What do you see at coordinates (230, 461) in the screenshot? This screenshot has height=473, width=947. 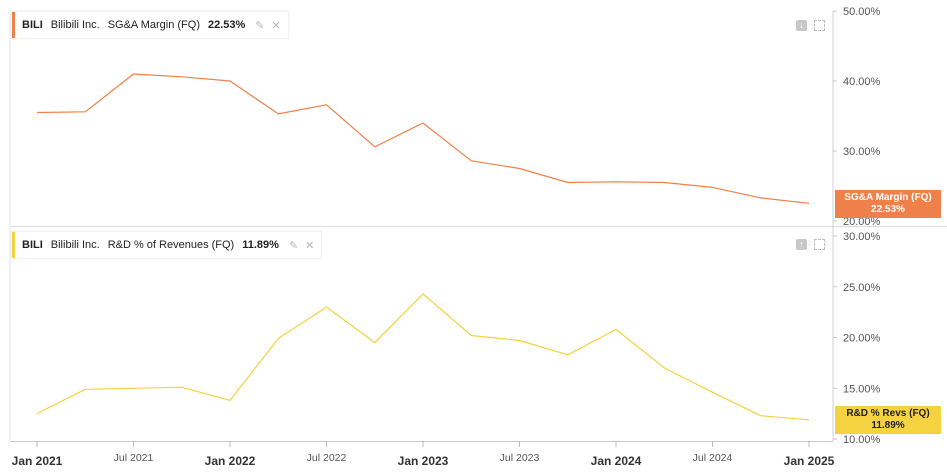 I see `x-tick-label: Jan 2022` at bounding box center [230, 461].